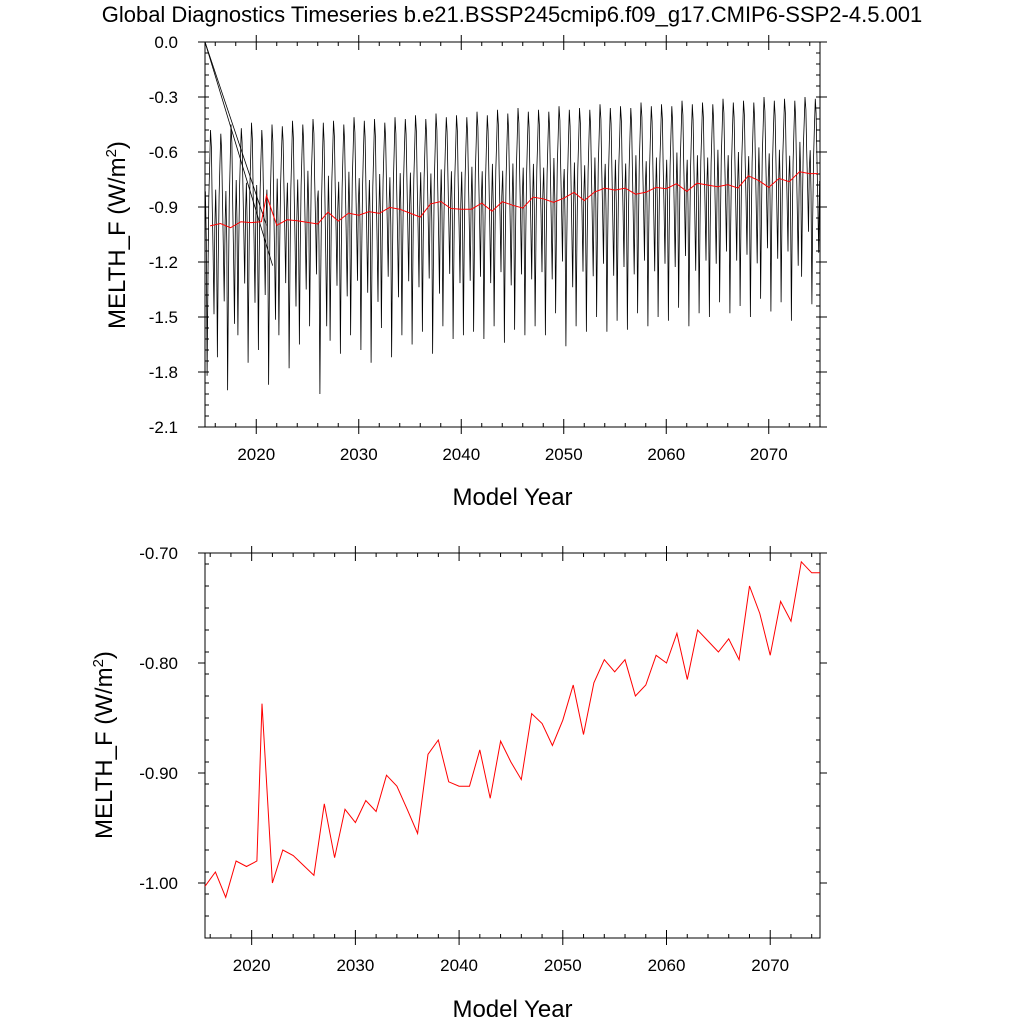 This screenshot has width=1024, height=1024. Describe the element at coordinates (163, 207) in the screenshot. I see `y-tick-label: -0.9` at that location.